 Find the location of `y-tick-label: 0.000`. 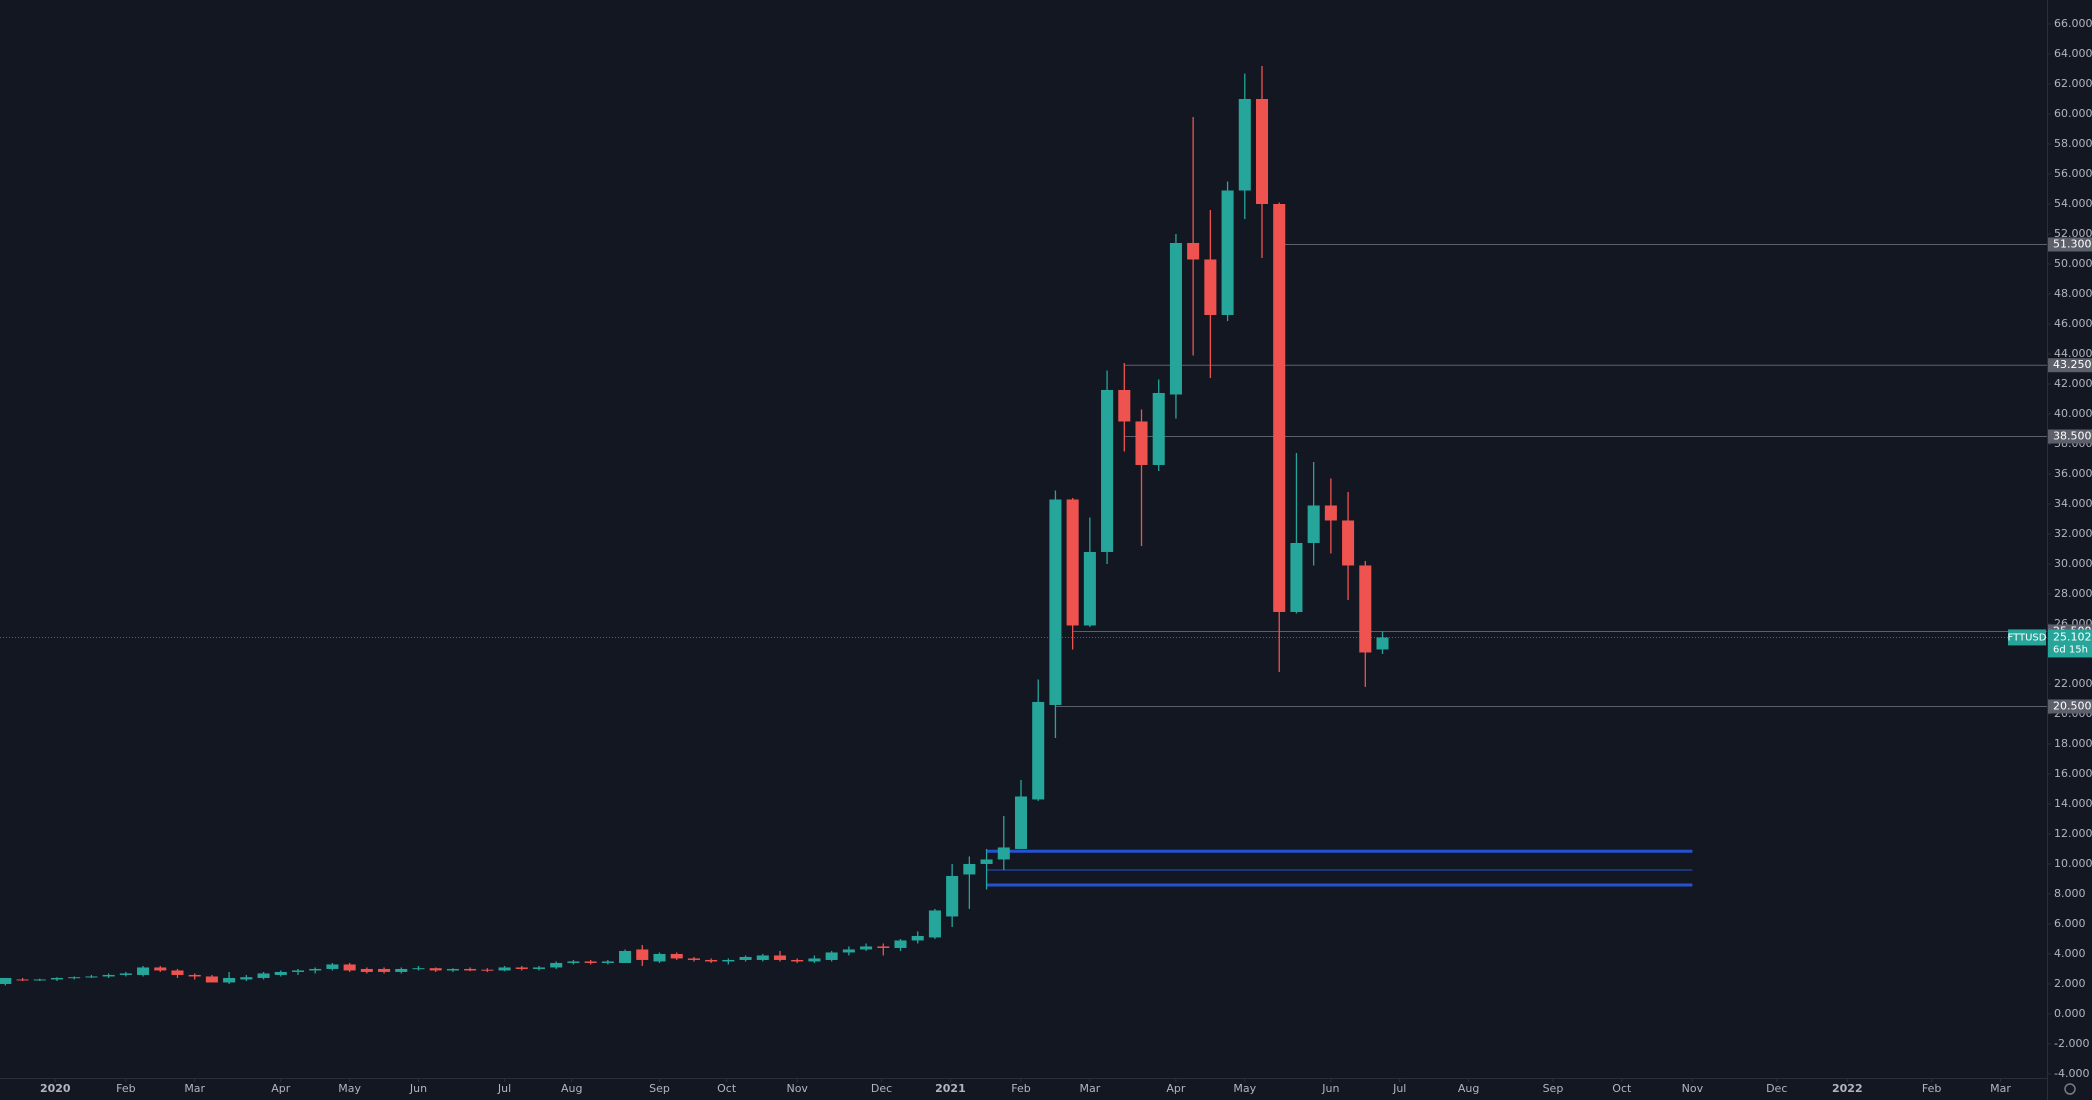

y-tick-label: 0.000 is located at coordinates (2070, 1013).